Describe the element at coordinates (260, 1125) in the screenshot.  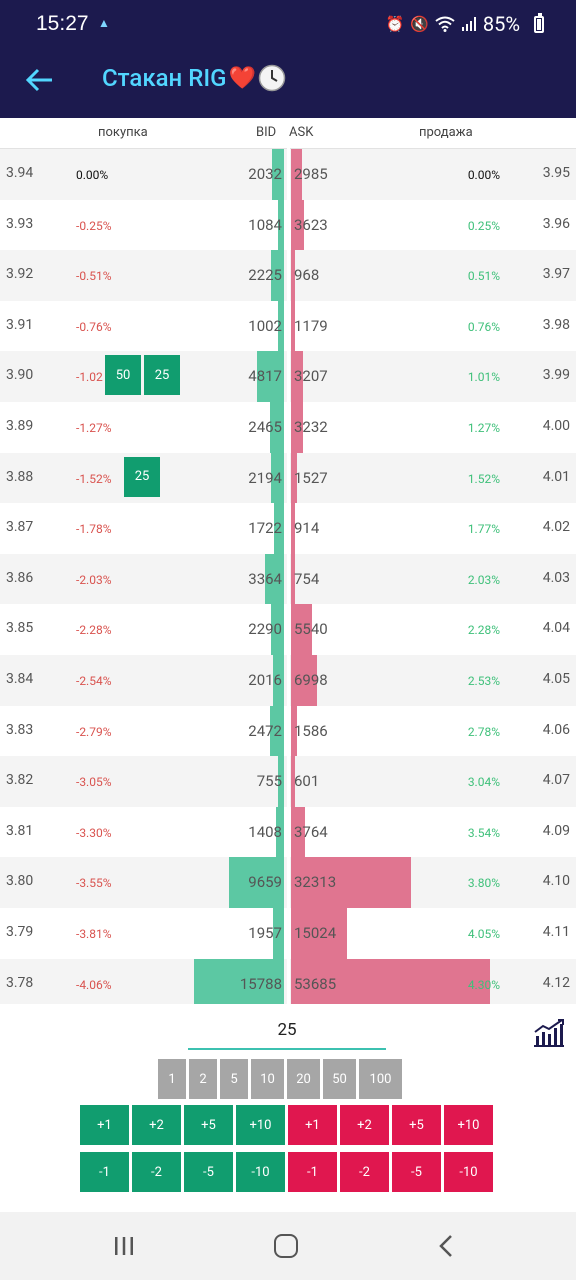
I see `buy-step-button: +10` at that location.